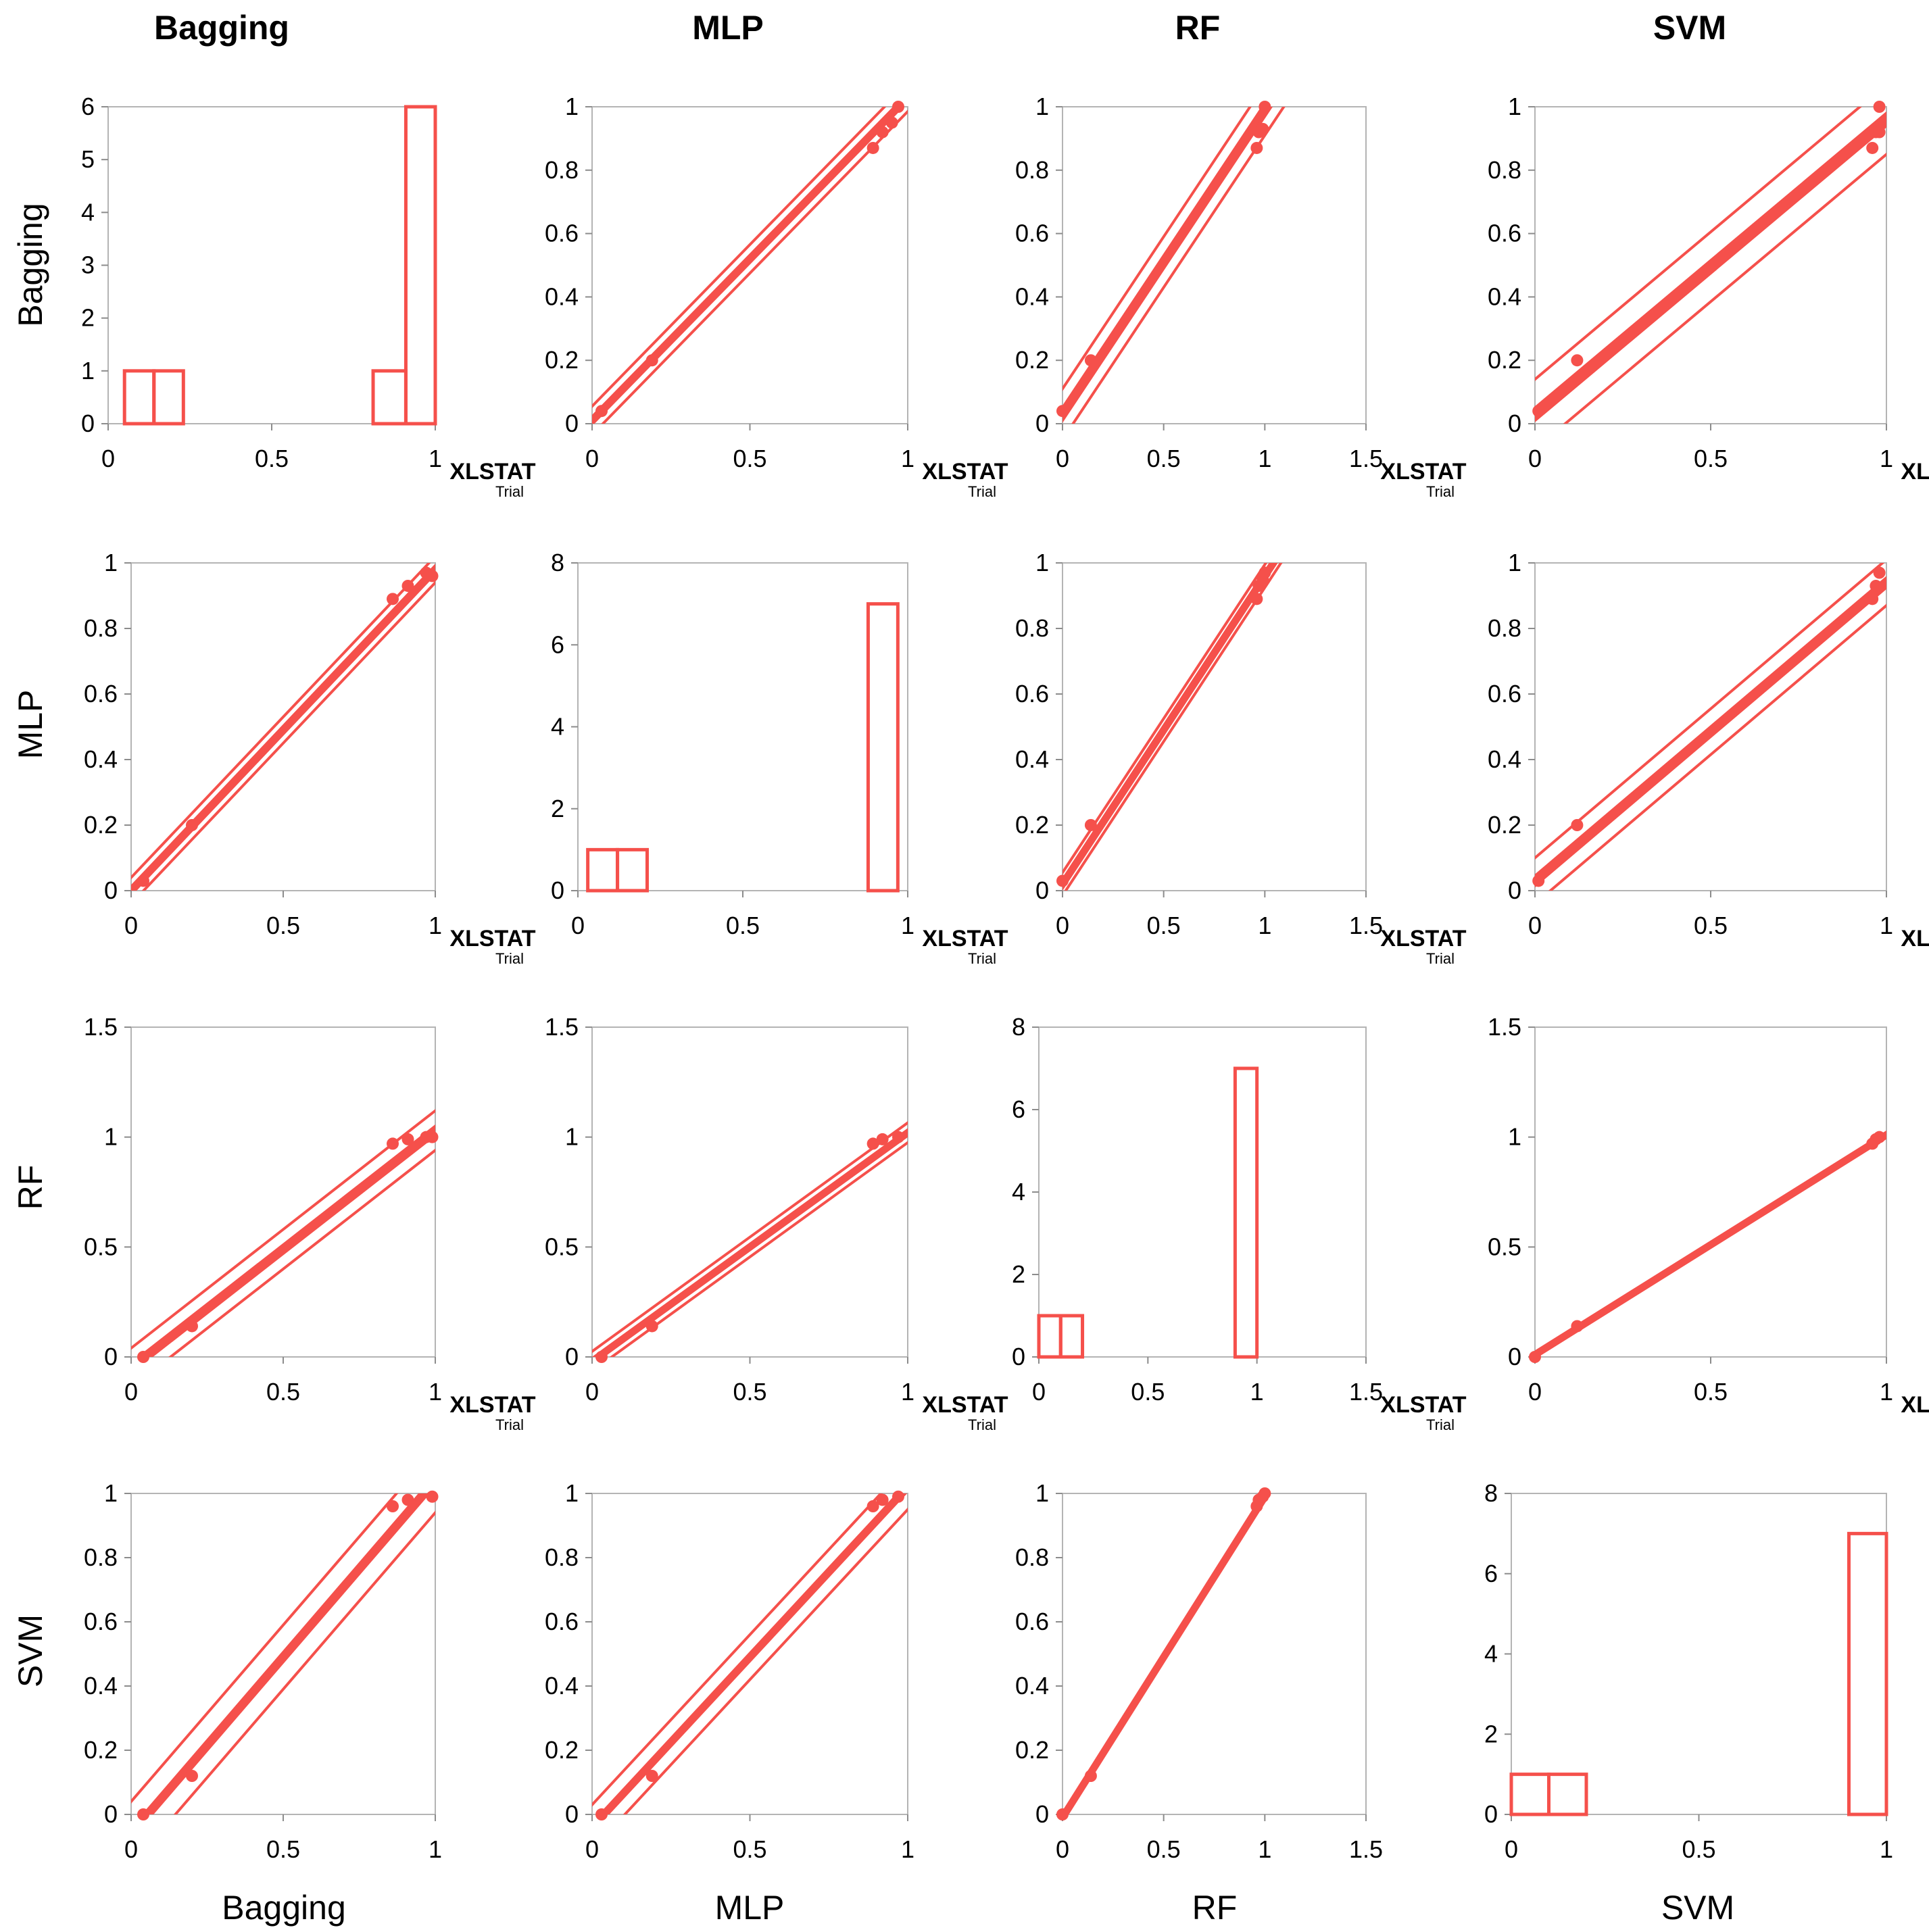 This screenshot has width=1929, height=1932. I want to click on panel-svm-vs-bagging: 0 0.2 0.4 0.6 0.8 1 0 0.5 1, so click(263, 1671).